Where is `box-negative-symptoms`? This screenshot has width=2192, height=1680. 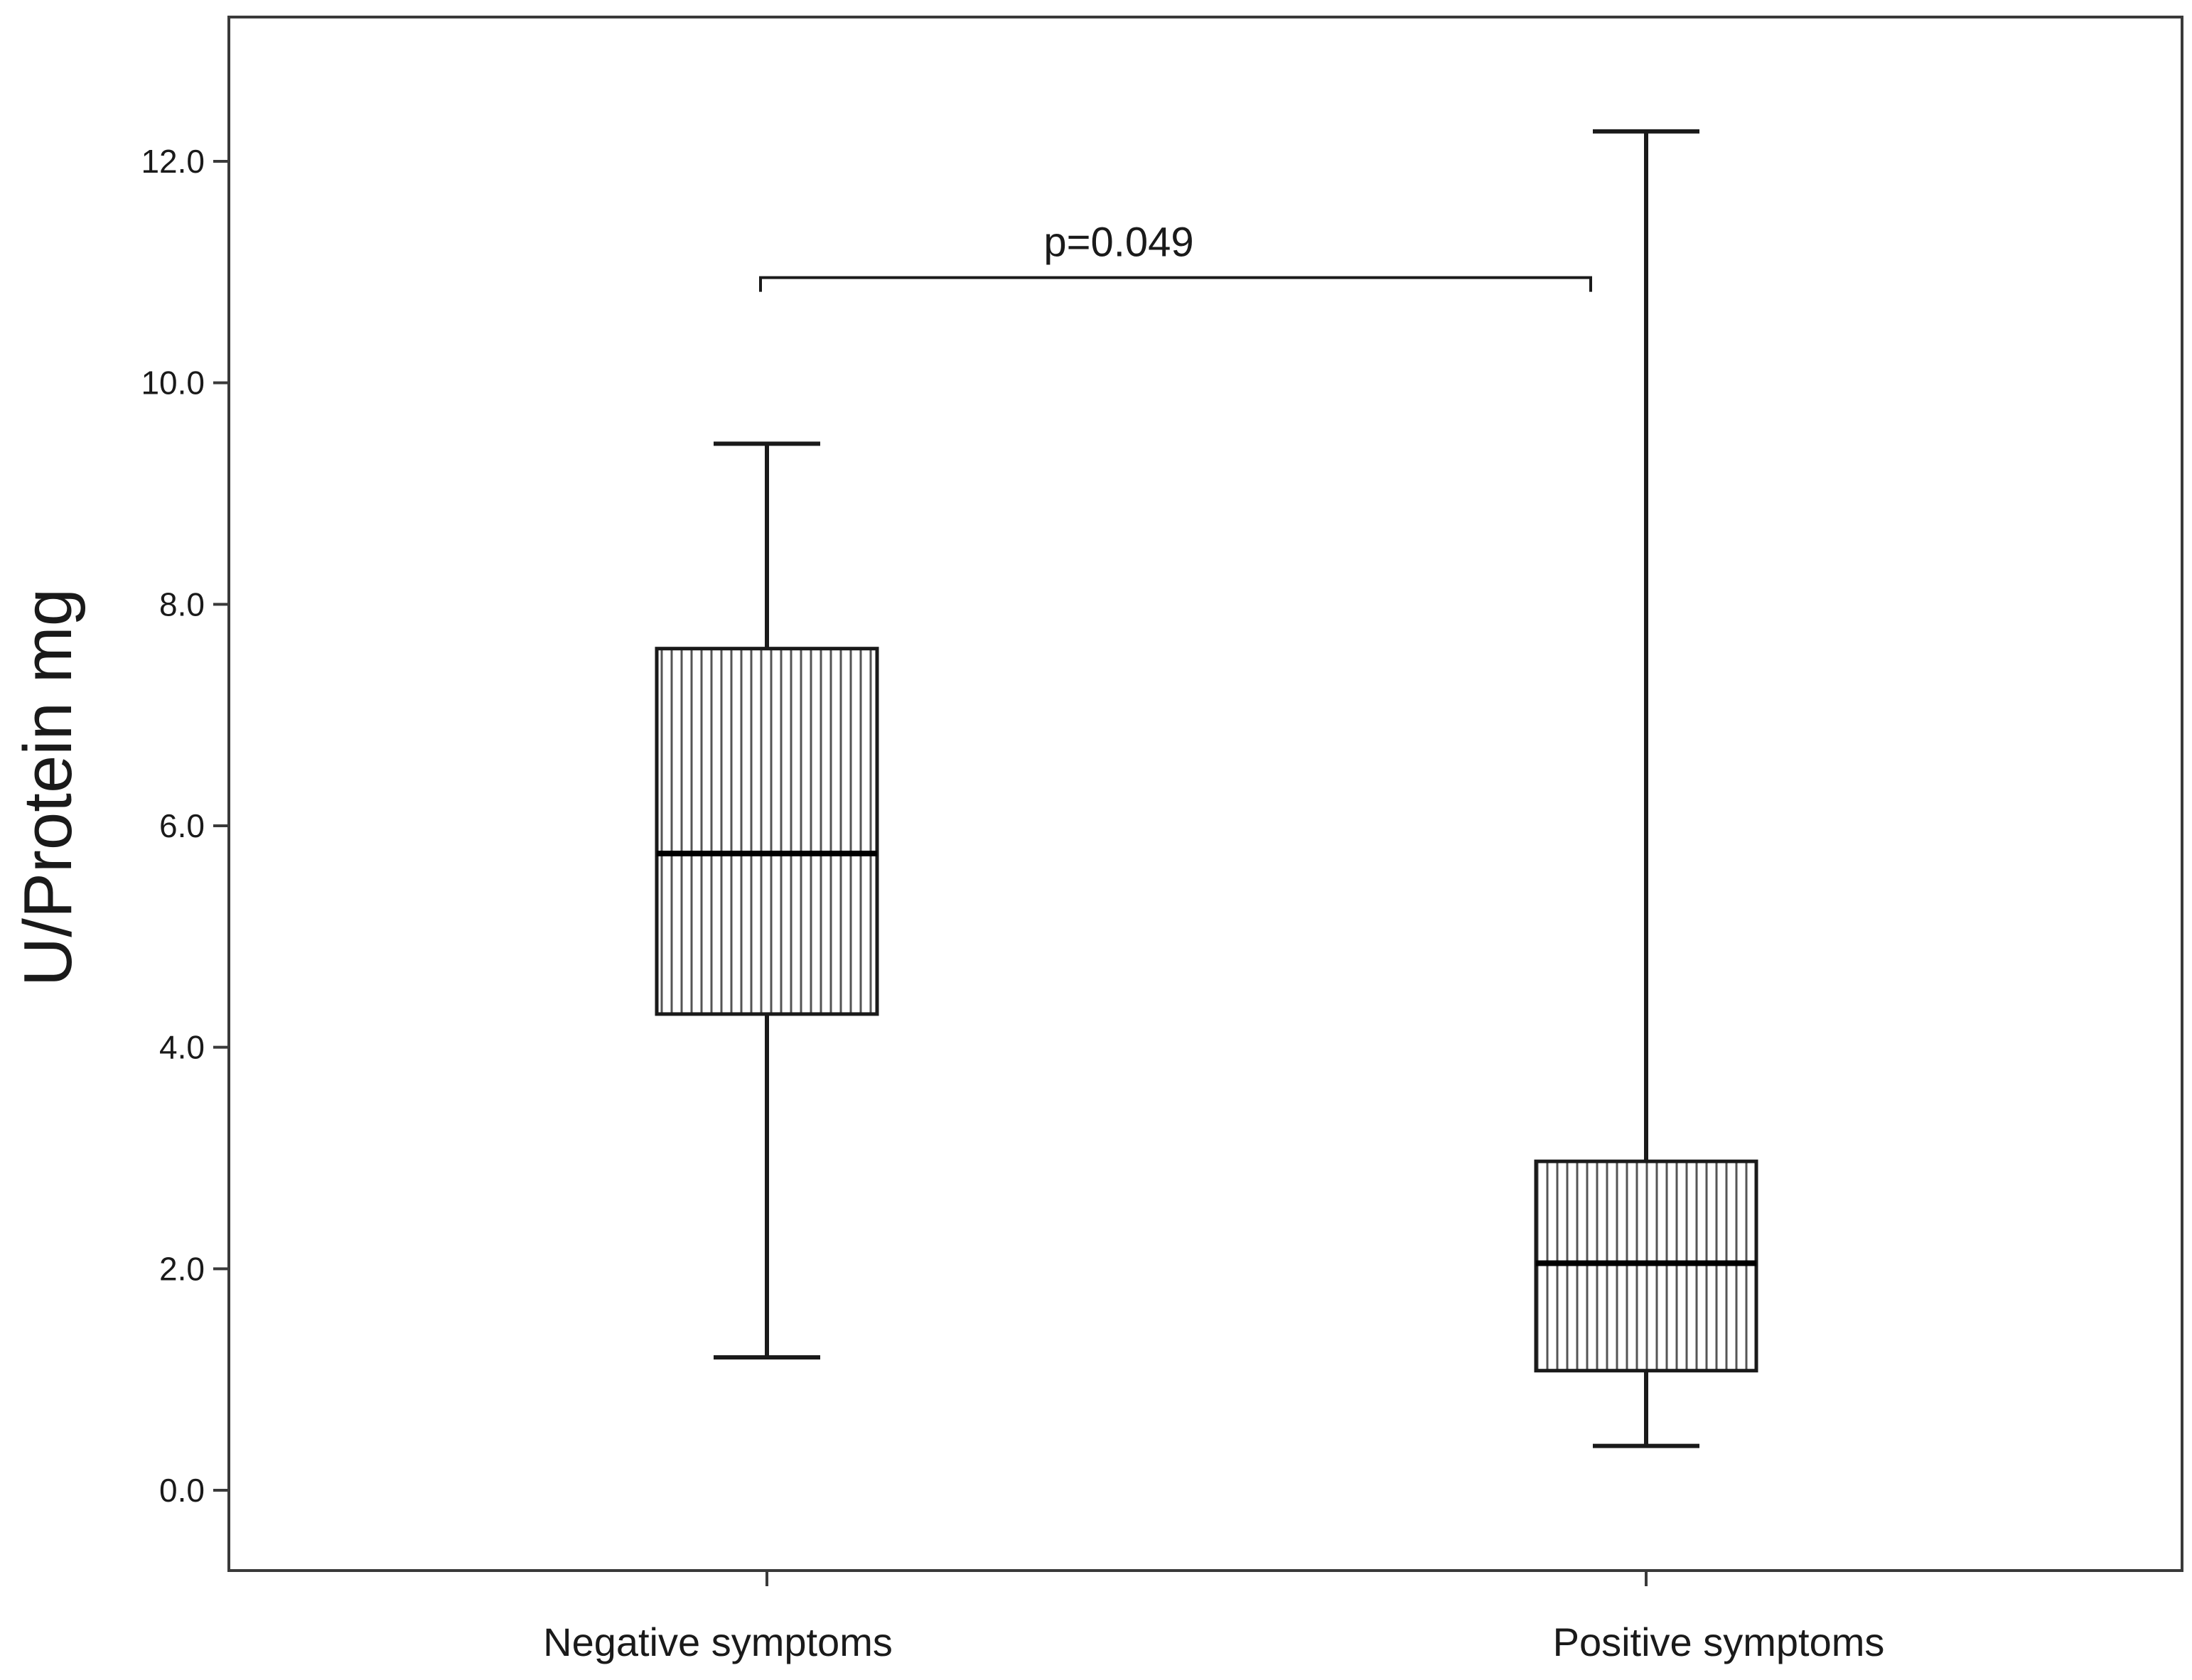 box-negative-symptoms is located at coordinates (767, 900).